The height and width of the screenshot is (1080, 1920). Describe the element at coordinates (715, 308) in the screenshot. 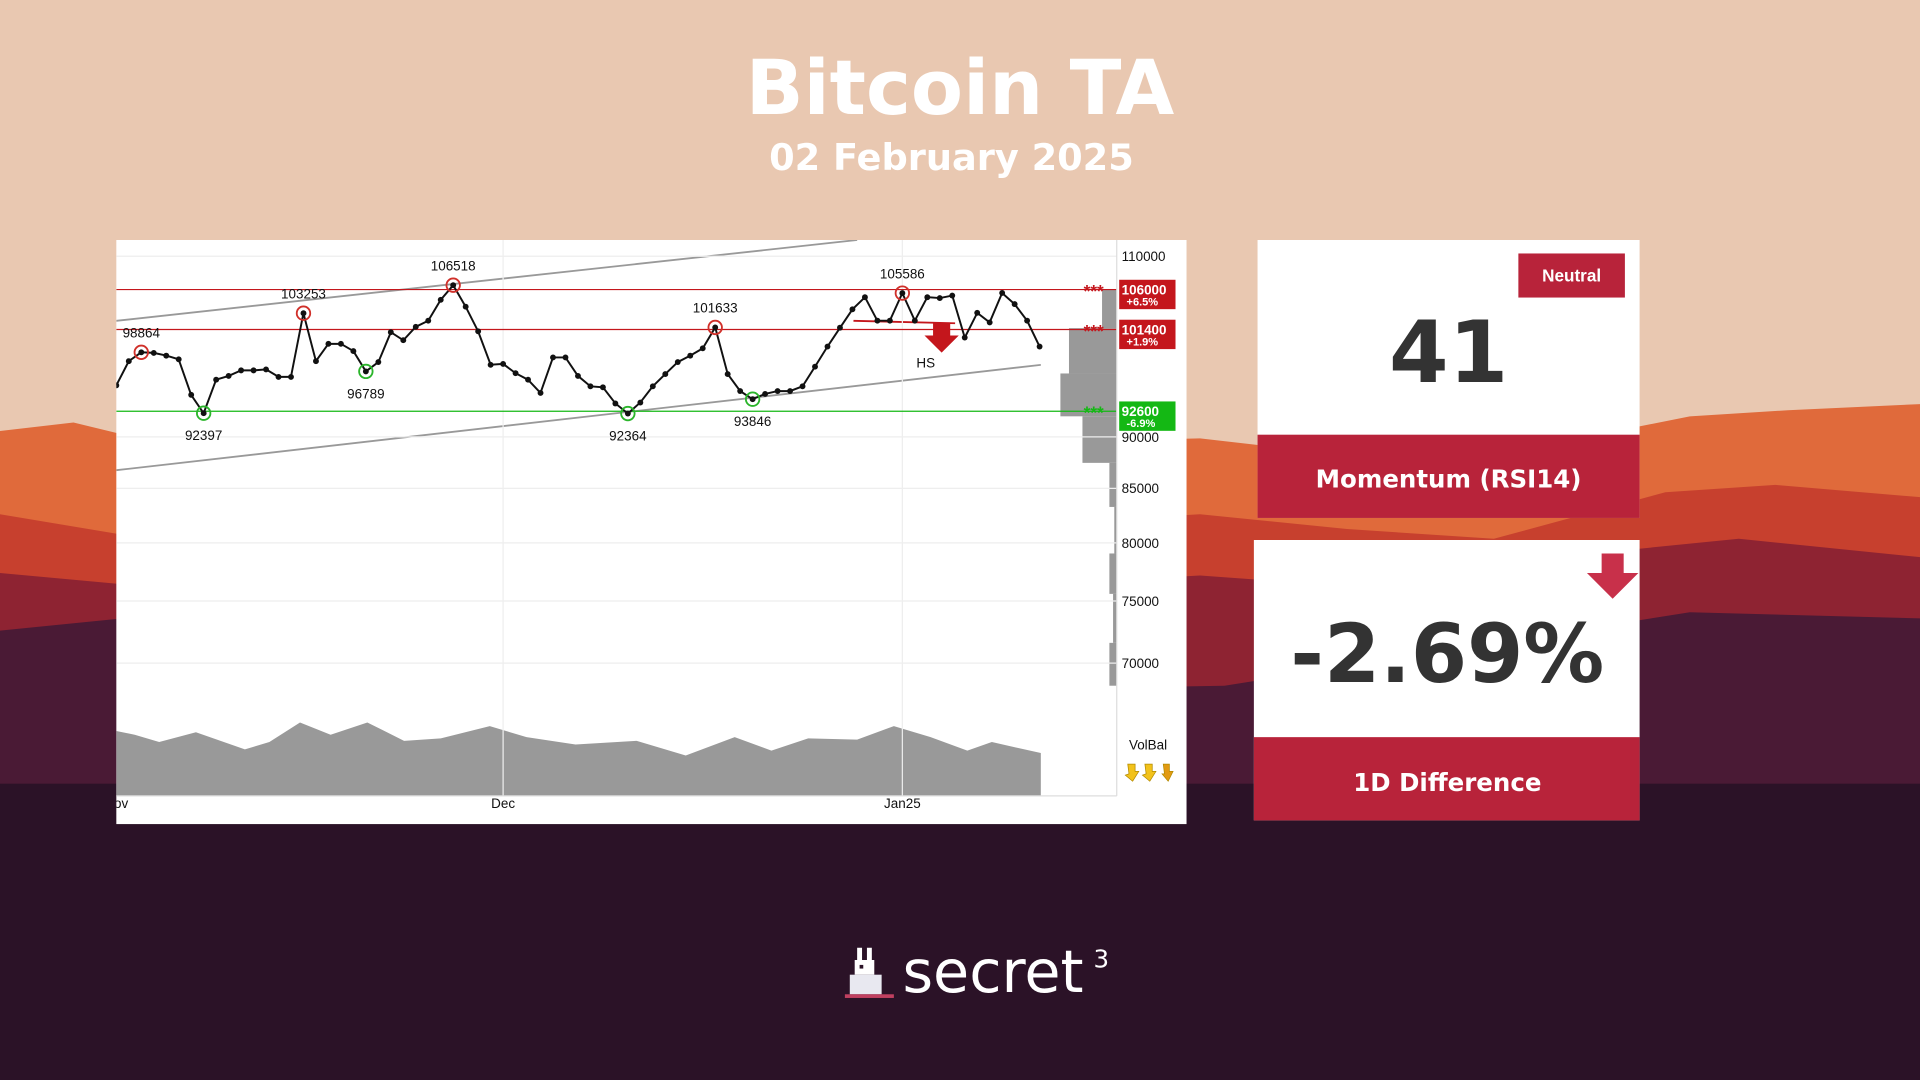

I see `peak-label: 101633` at that location.